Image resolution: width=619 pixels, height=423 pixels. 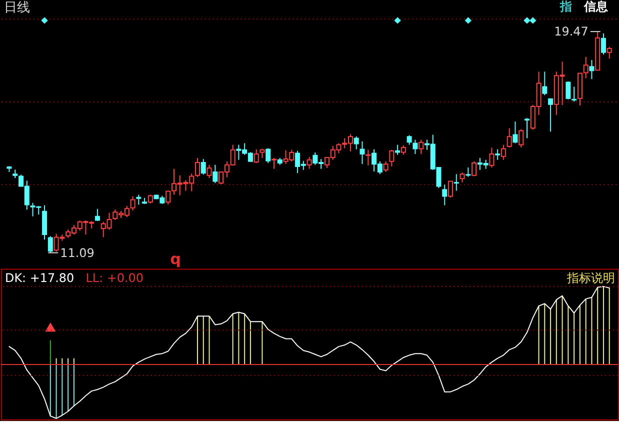 What do you see at coordinates (39, 277) in the screenshot?
I see `text: DK: +17.80` at bounding box center [39, 277].